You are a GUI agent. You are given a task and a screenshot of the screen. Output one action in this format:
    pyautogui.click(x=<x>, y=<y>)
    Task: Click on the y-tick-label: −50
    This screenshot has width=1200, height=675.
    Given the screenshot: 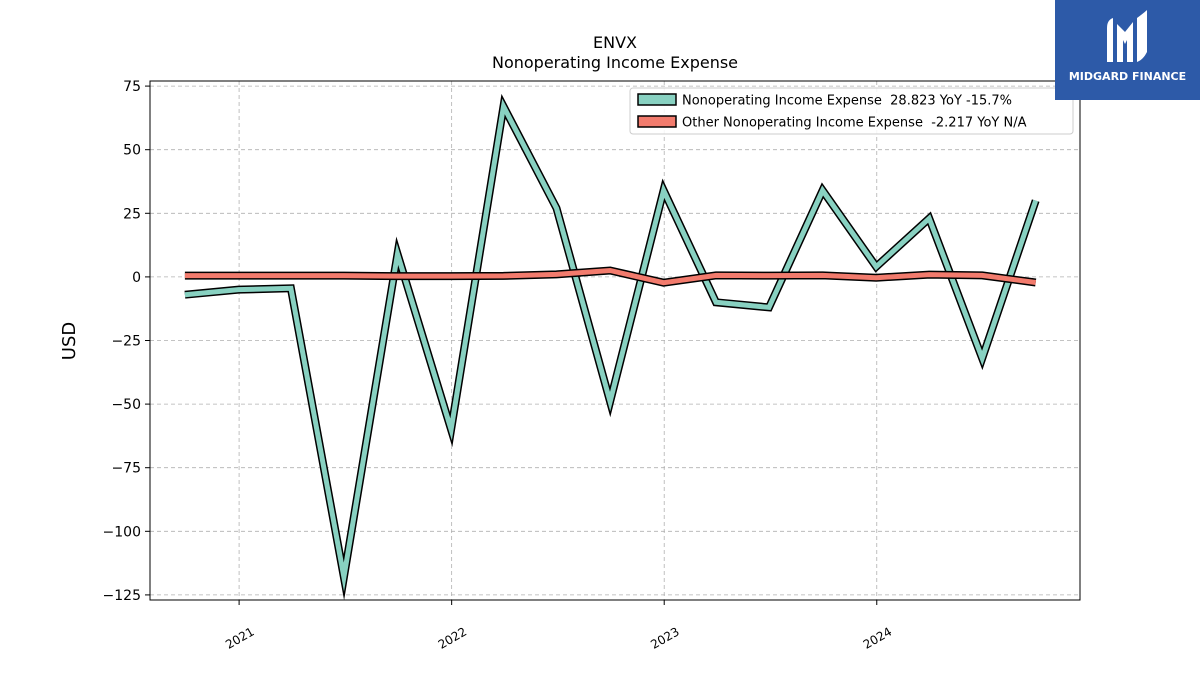 What is the action you would take?
    pyautogui.click(x=126, y=405)
    